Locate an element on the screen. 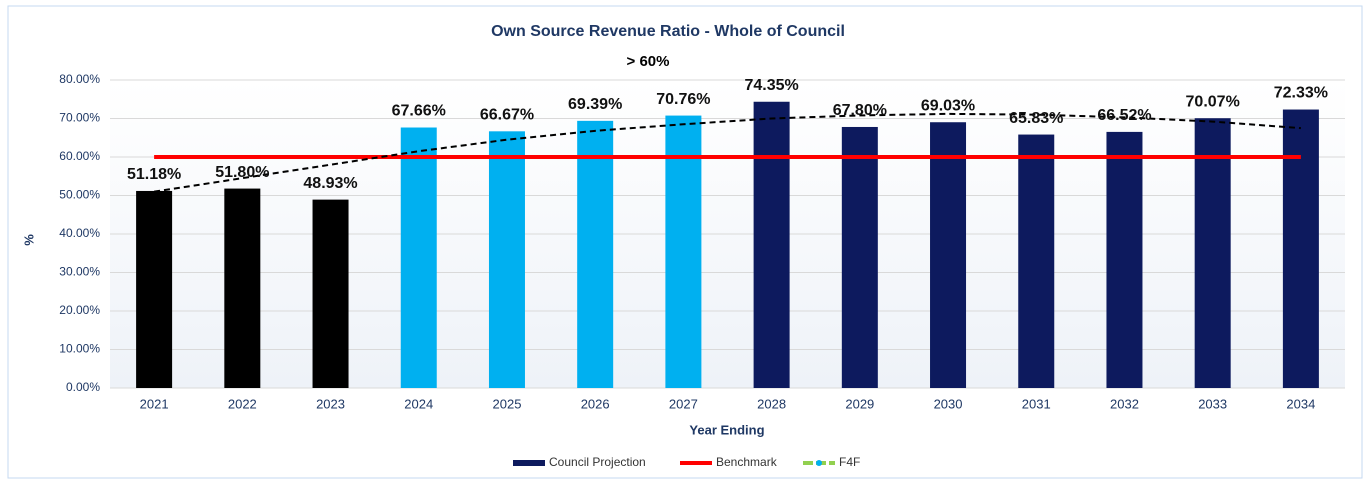  value-label: 74.35% is located at coordinates (771, 85).